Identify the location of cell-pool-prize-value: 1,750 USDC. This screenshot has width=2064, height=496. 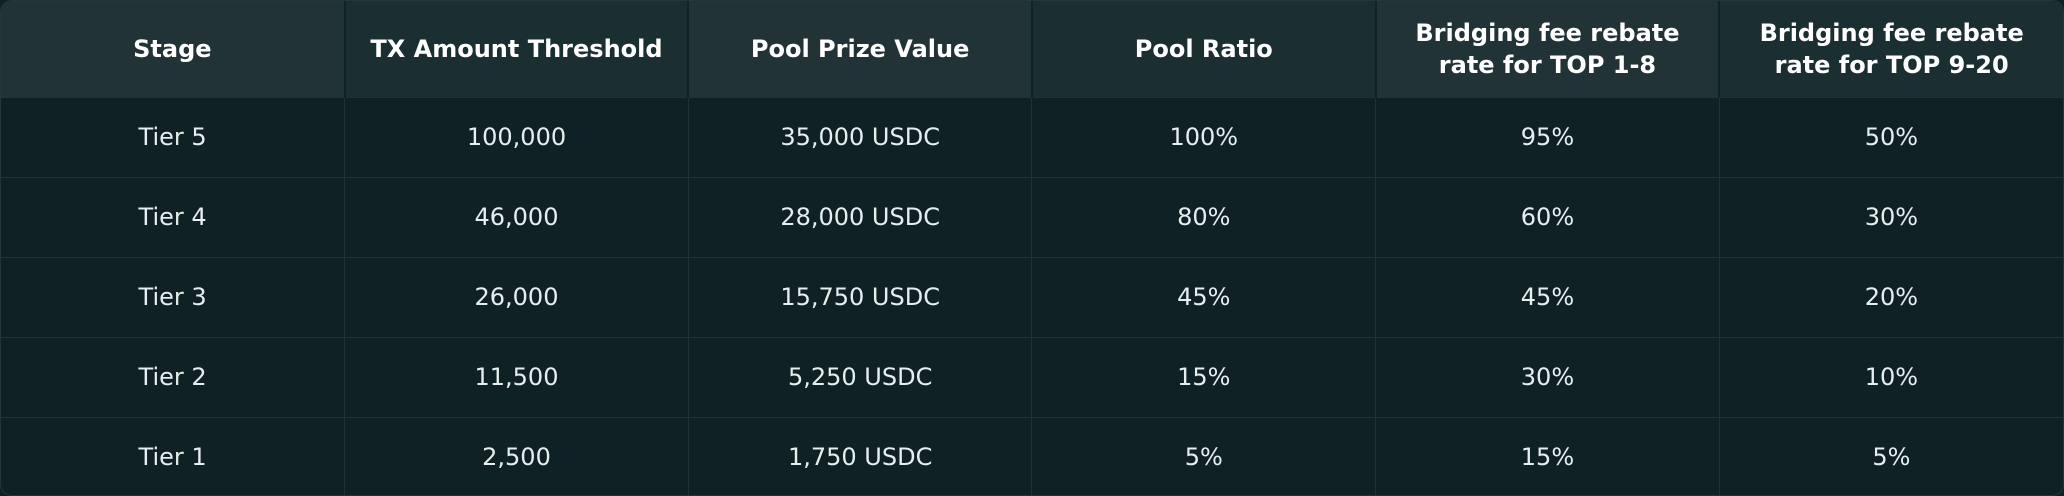
(860, 455).